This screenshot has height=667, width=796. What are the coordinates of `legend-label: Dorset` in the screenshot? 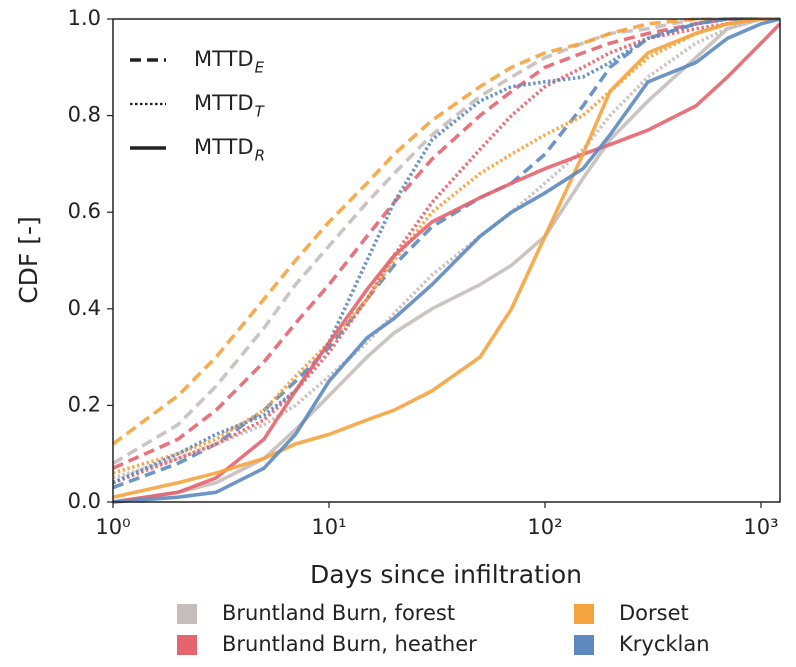 It's located at (654, 613).